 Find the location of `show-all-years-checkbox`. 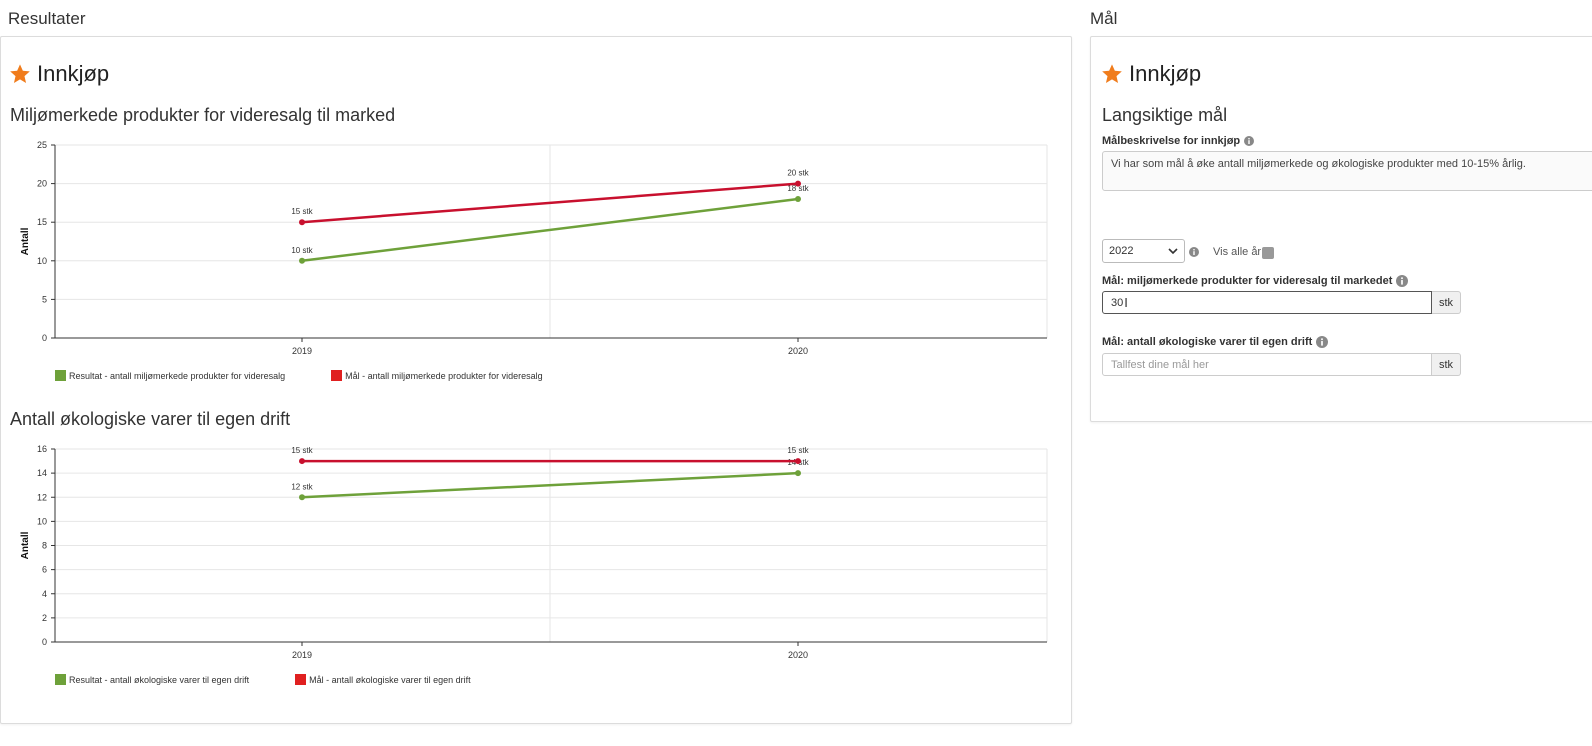

show-all-years-checkbox is located at coordinates (1268, 253).